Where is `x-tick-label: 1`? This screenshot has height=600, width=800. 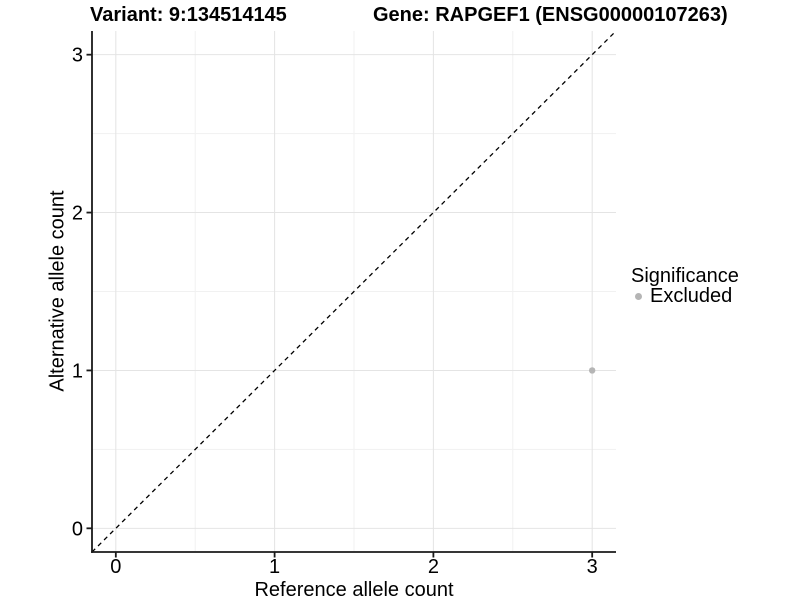 x-tick-label: 1 is located at coordinates (274, 567).